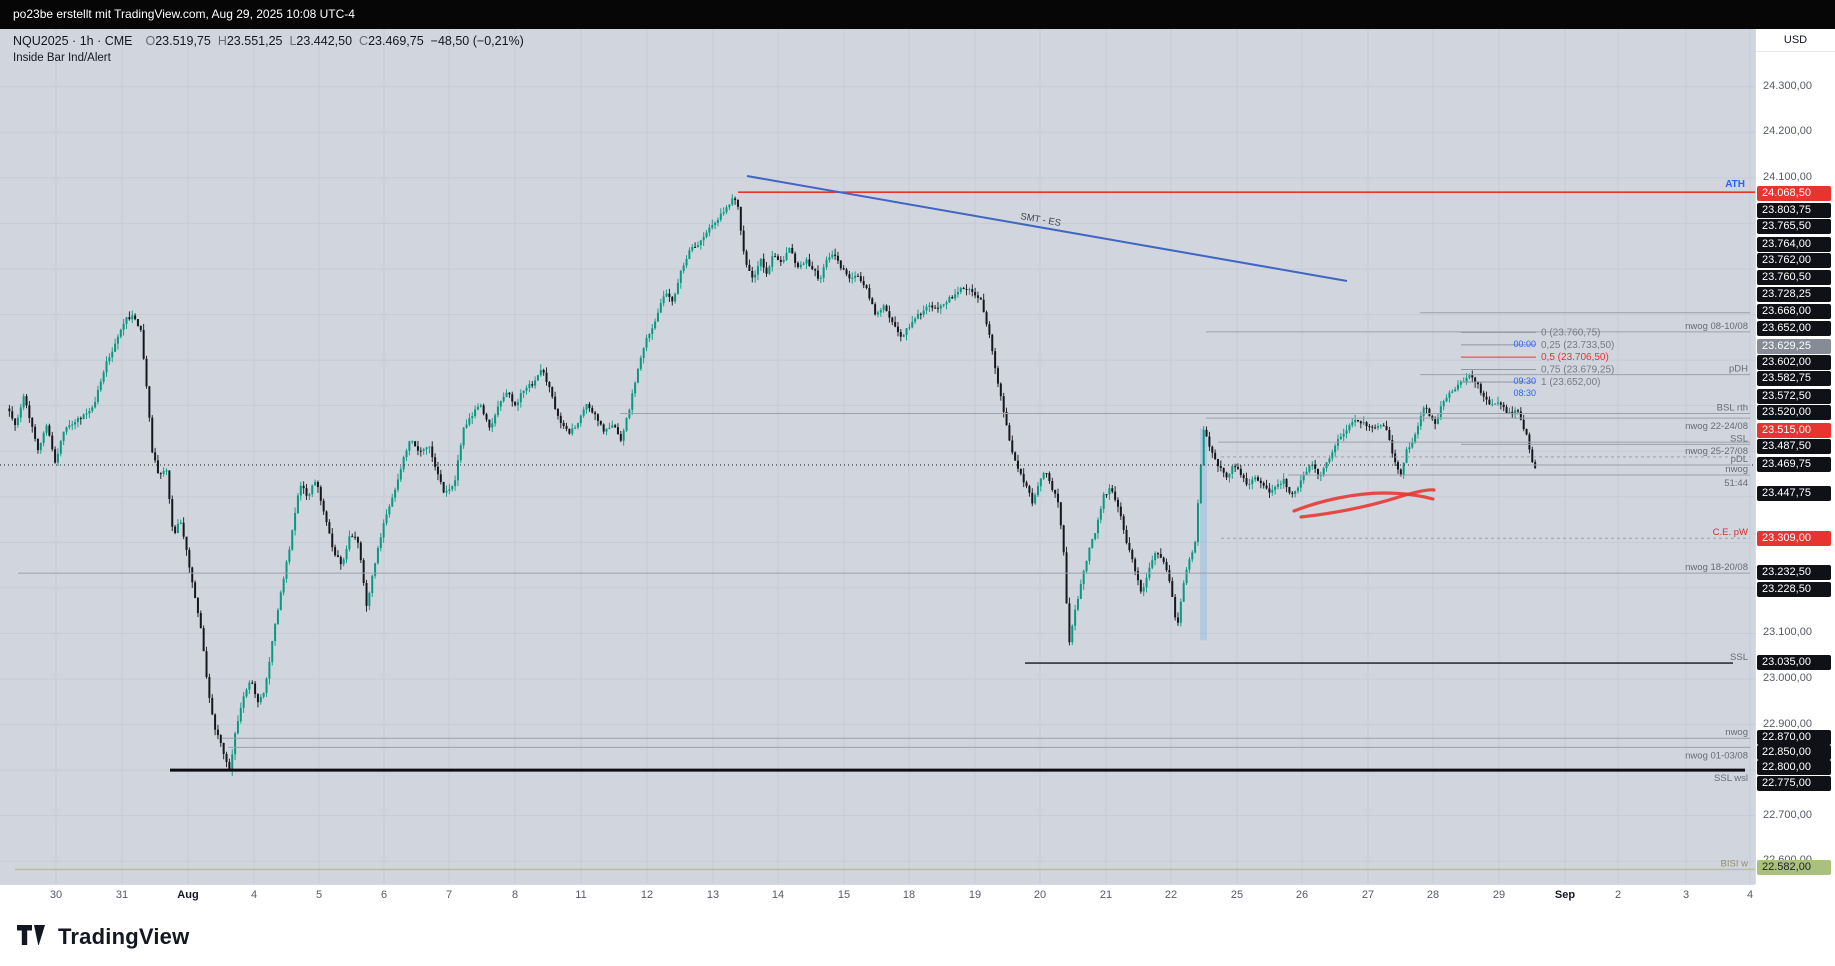 Image resolution: width=1835 pixels, height=966 pixels. What do you see at coordinates (1047, 228) in the screenshot?
I see `smt-trendline` at bounding box center [1047, 228].